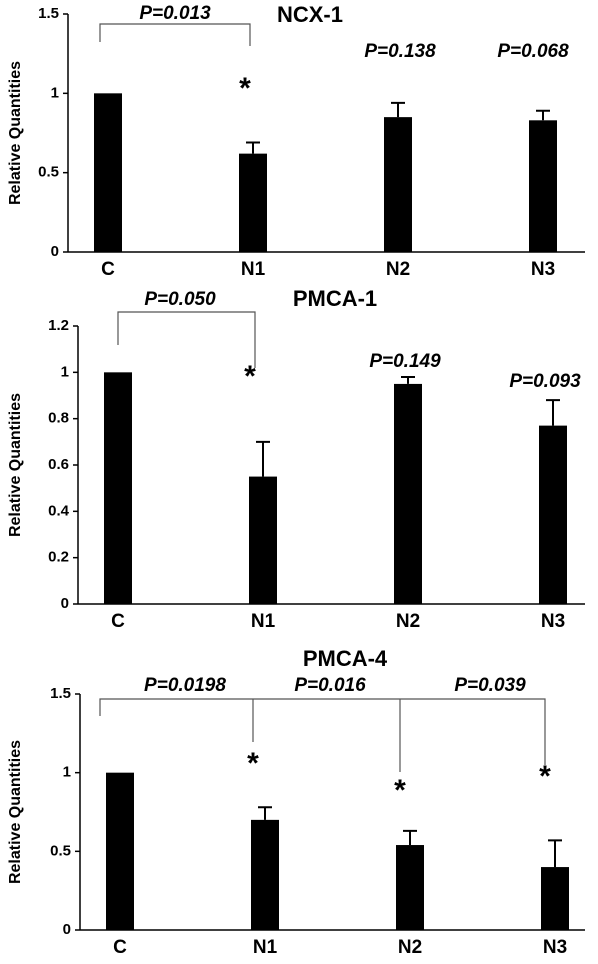  I want to click on y-tick-label: 0.8, so click(58, 418).